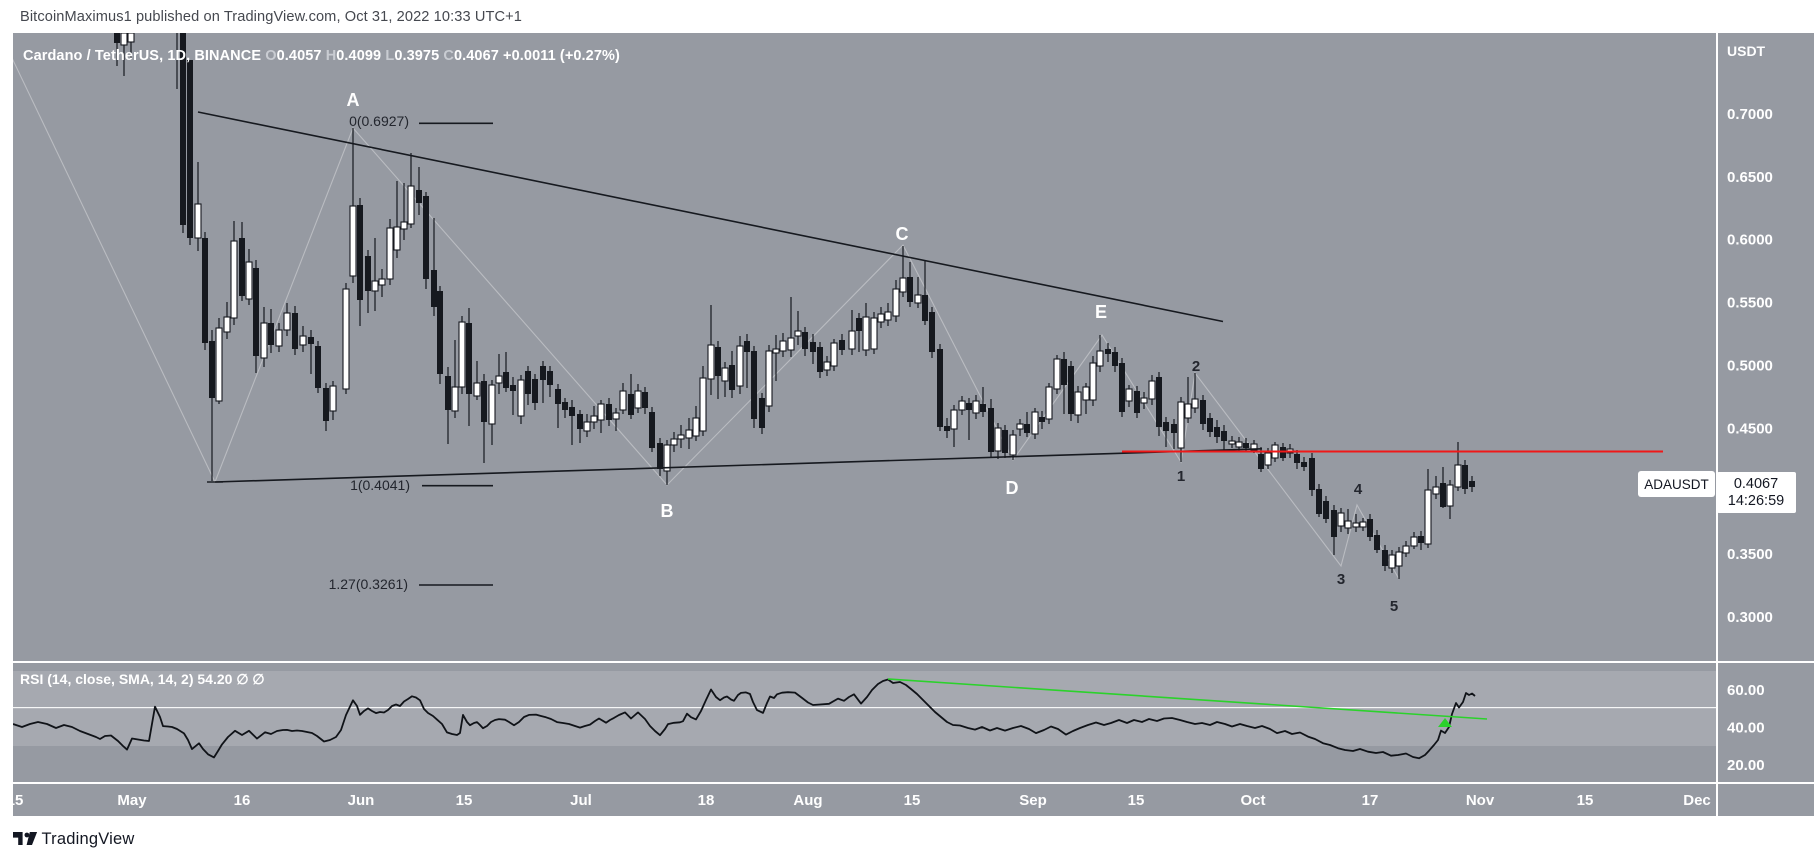  I want to click on svg-text: 16, so click(242, 800).